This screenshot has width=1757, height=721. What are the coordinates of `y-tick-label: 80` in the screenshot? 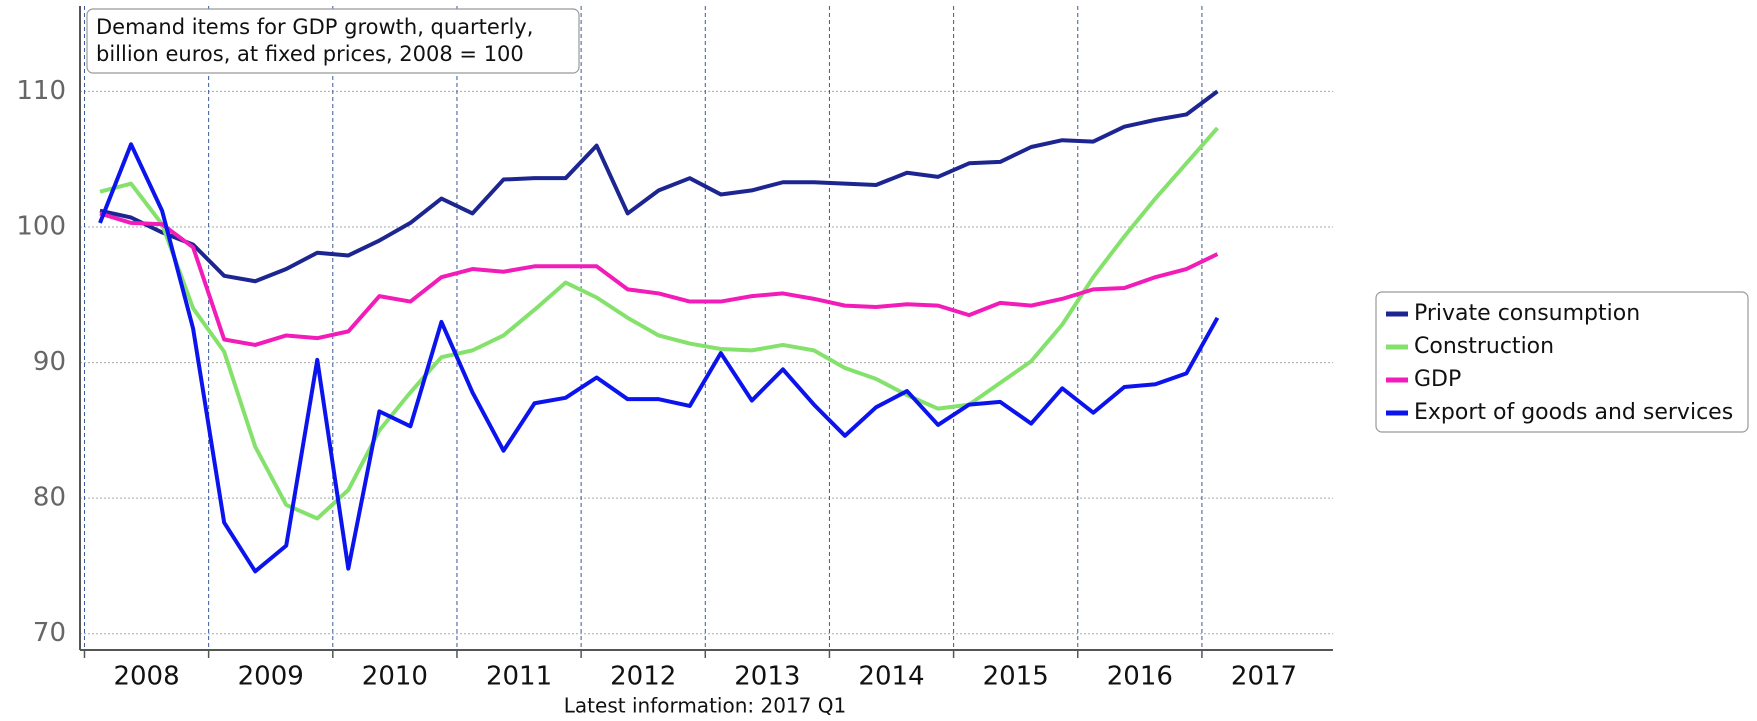 It's located at (49, 498).